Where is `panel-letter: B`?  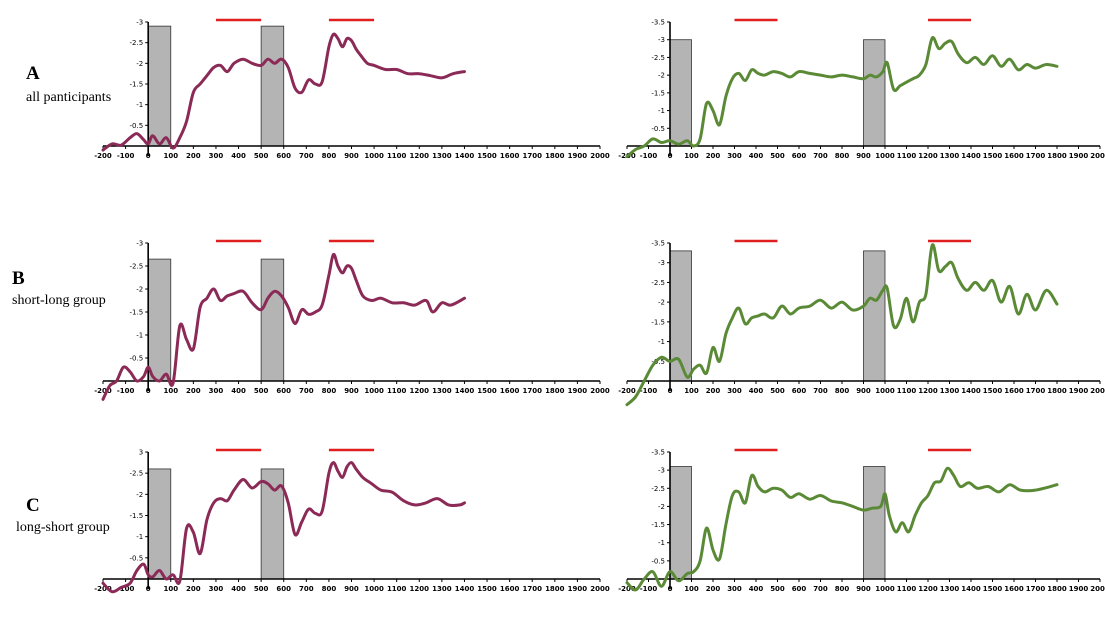 panel-letter: B is located at coordinates (18, 278).